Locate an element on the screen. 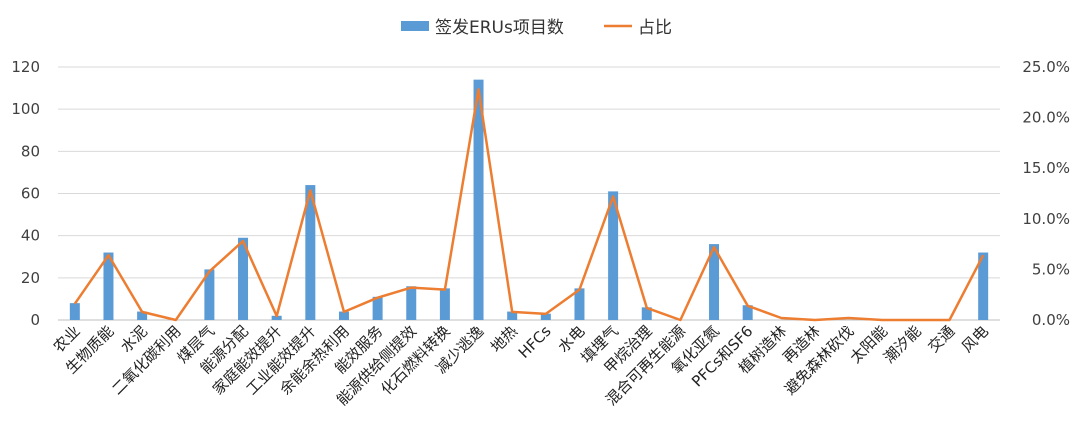 The image size is (1080, 444). legend-line-label: 占比 is located at coordinates (655, 28).